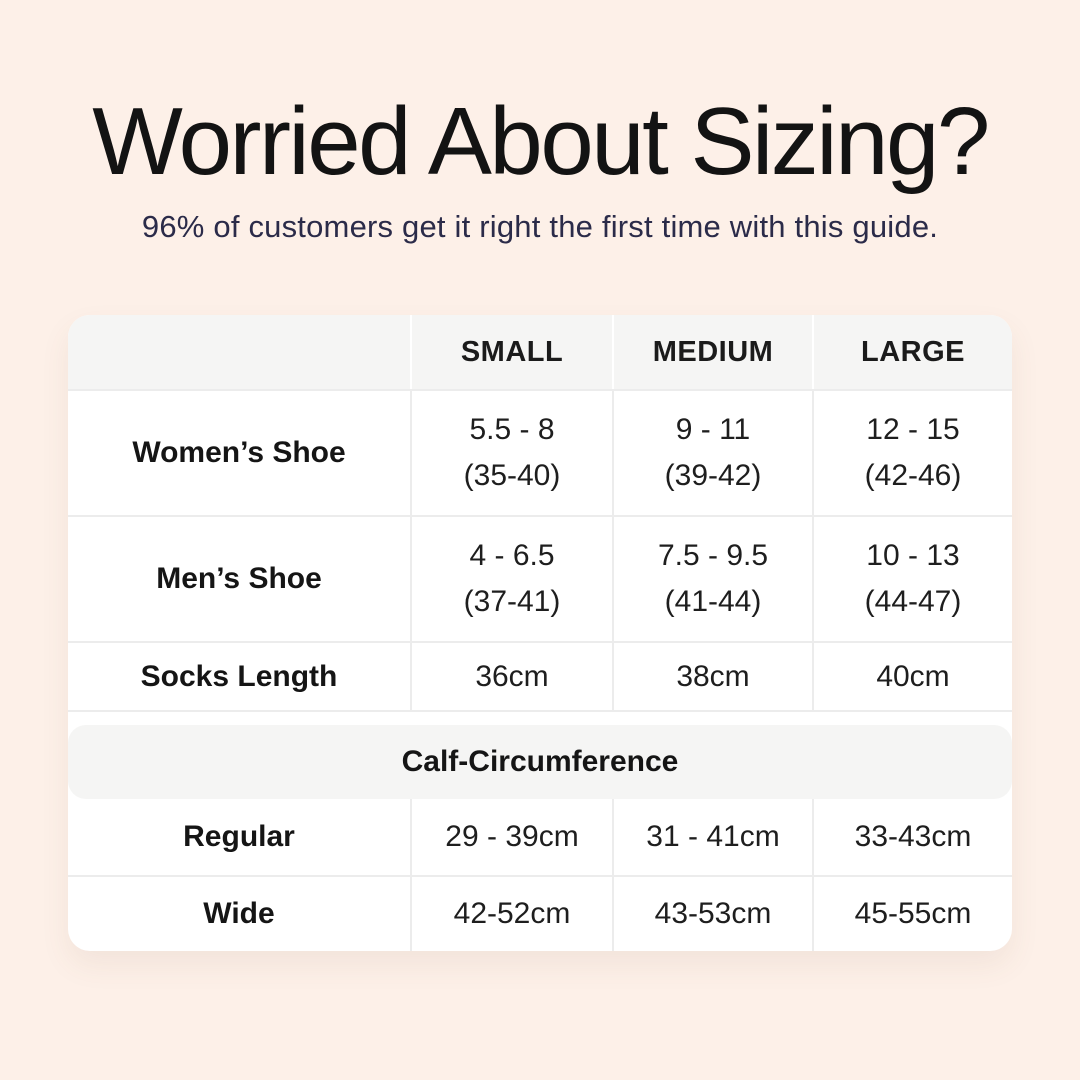 The height and width of the screenshot is (1080, 1080). I want to click on table-row-wide: Wide 42-52cm 43-53cm 45-55cm, so click(540, 914).